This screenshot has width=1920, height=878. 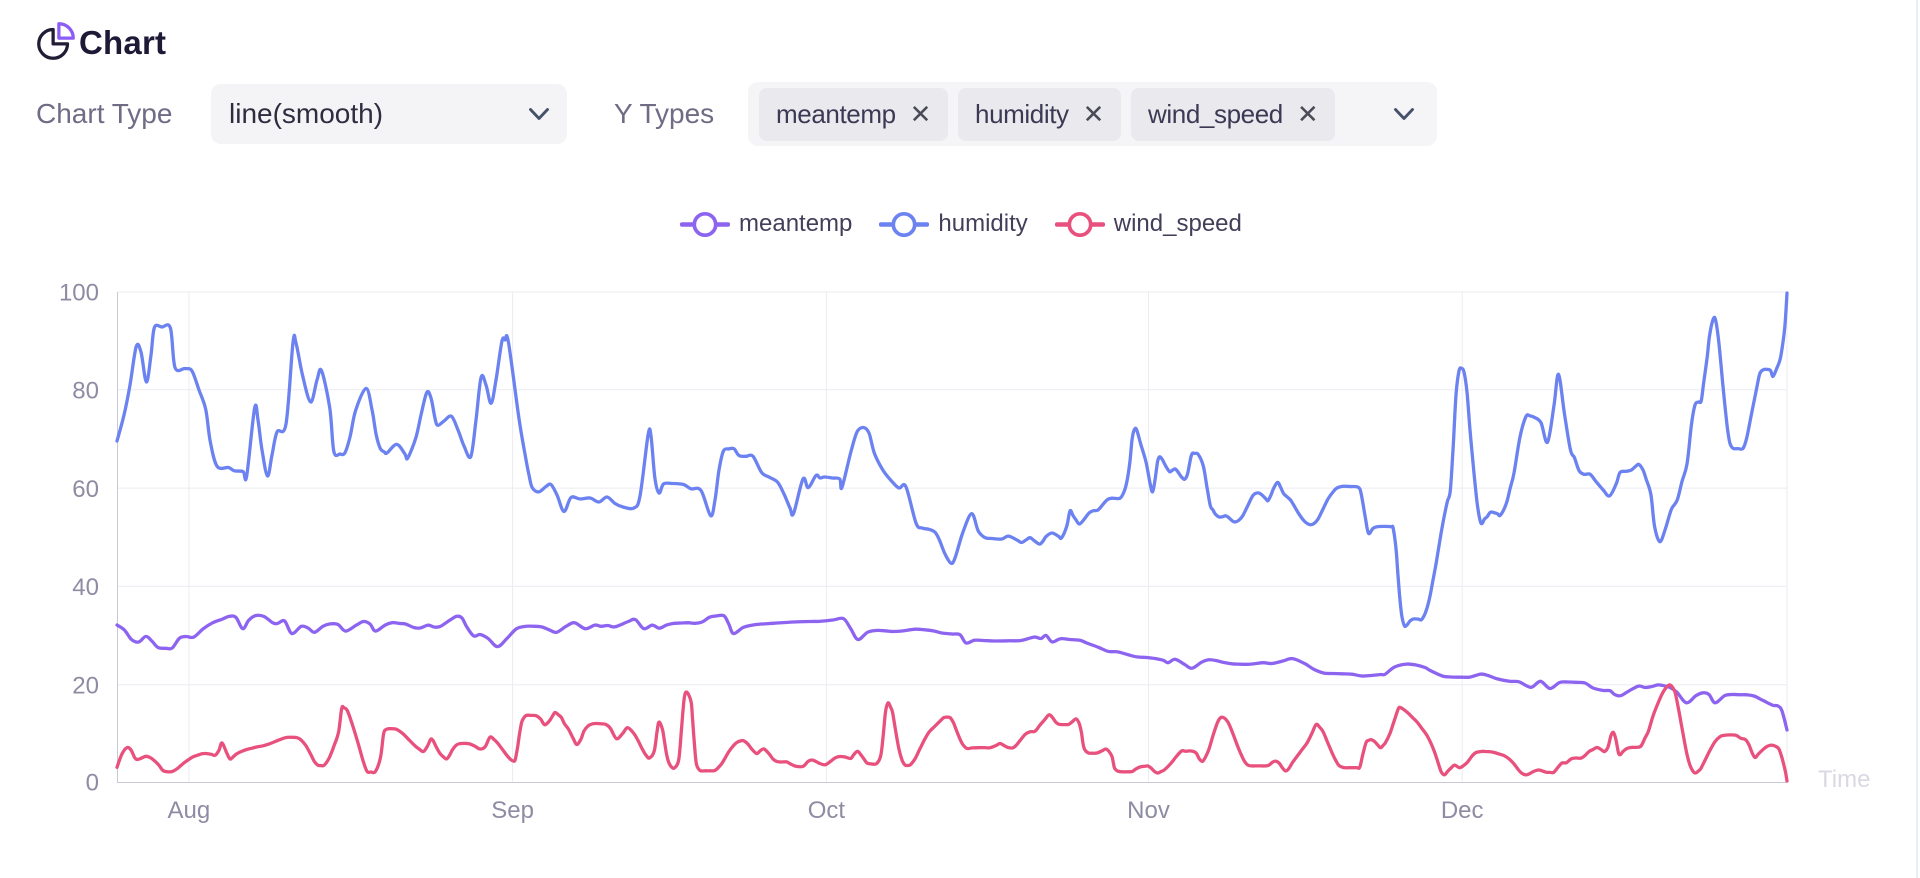 I want to click on svg-text: 40, so click(x=85, y=587).